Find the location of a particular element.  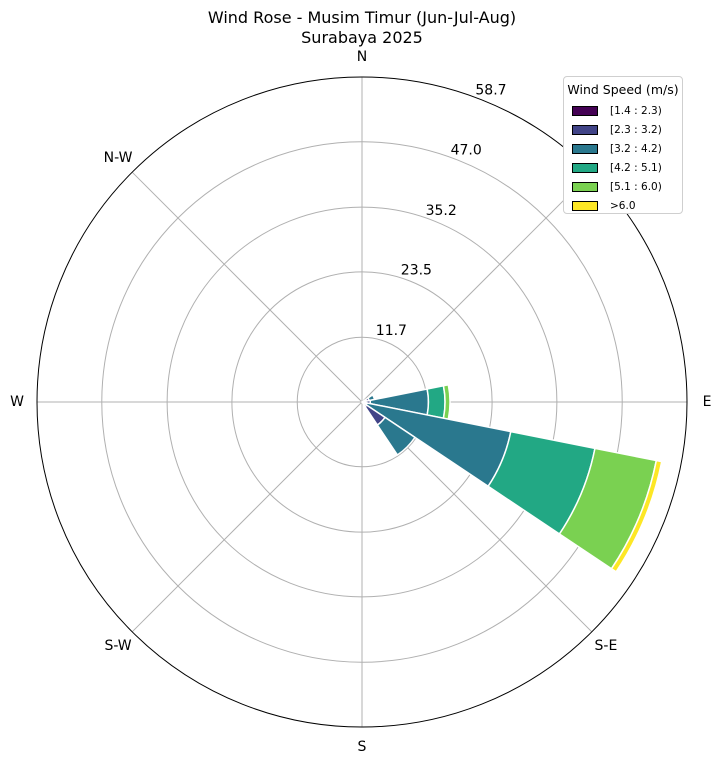

grid-spoke-n-w is located at coordinates (247, 287).